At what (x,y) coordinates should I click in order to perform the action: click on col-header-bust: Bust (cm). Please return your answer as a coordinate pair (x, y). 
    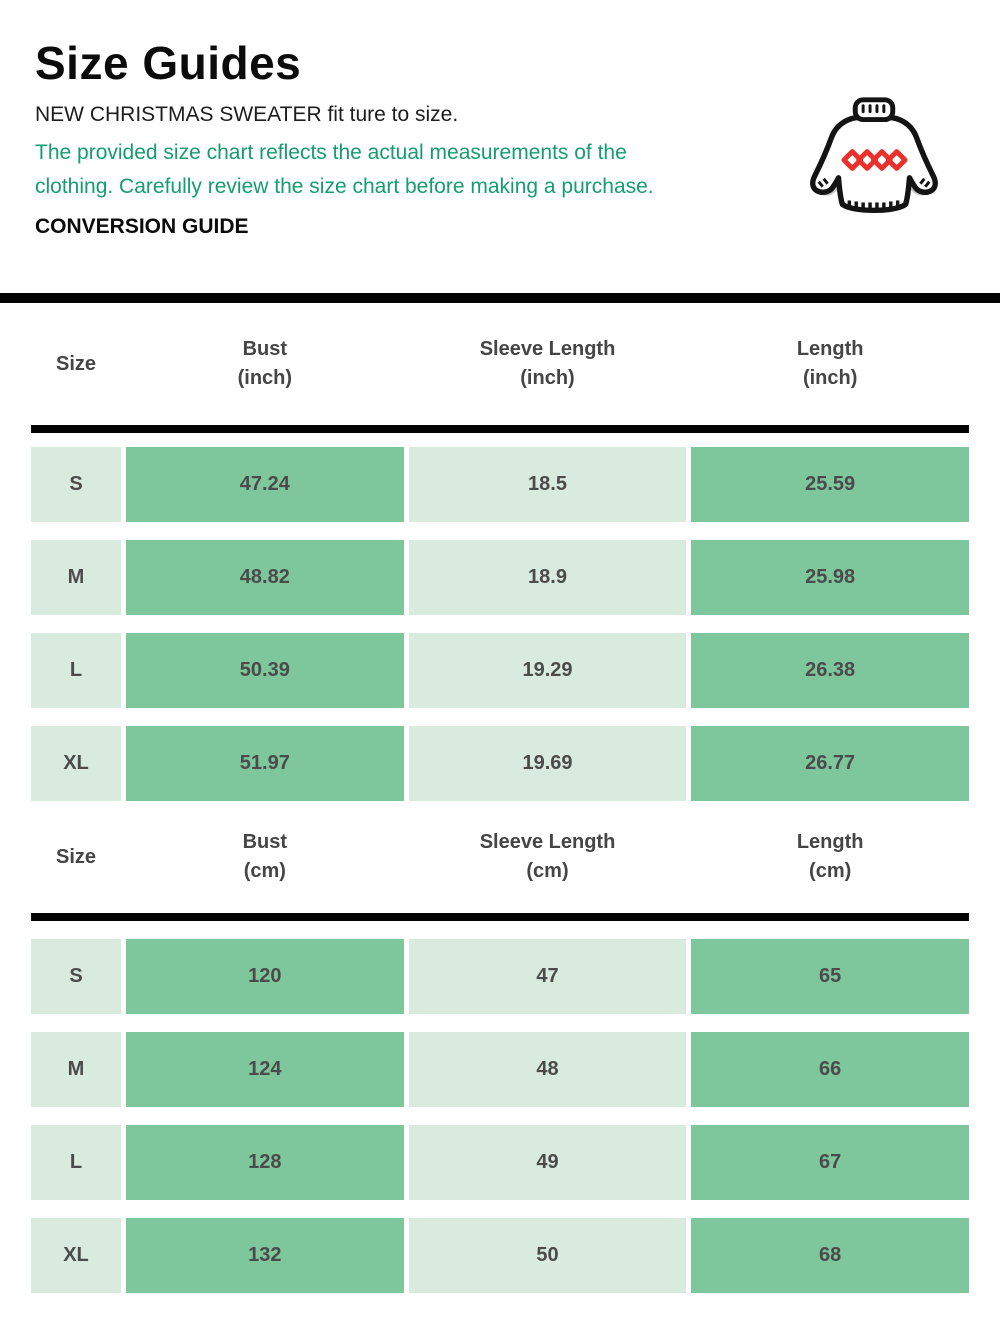
    Looking at the image, I should click on (265, 856).